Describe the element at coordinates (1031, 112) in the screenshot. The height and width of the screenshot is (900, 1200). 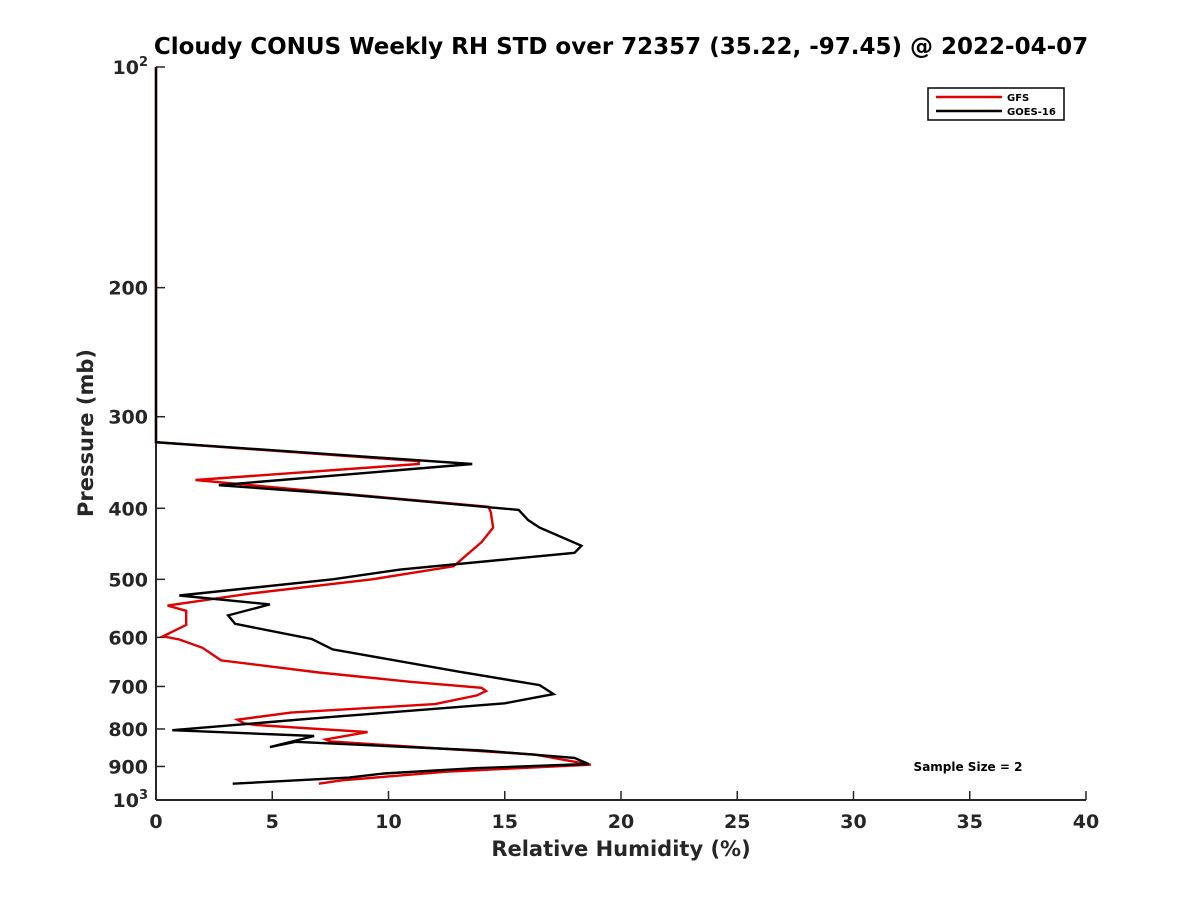
I see `legend-label: GOES-16` at that location.